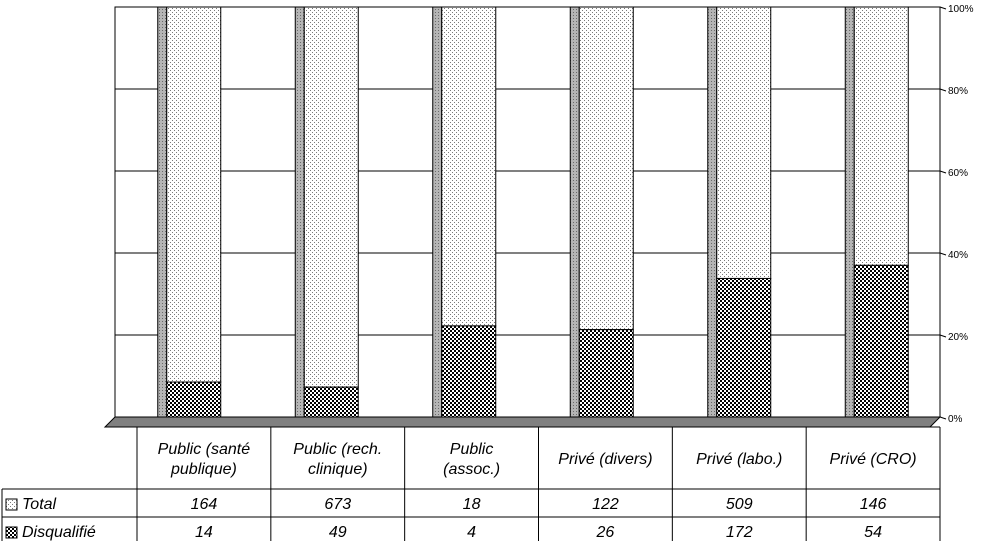 The width and height of the screenshot is (989, 546). What do you see at coordinates (873, 532) in the screenshot?
I see `data-table-cell: 54` at bounding box center [873, 532].